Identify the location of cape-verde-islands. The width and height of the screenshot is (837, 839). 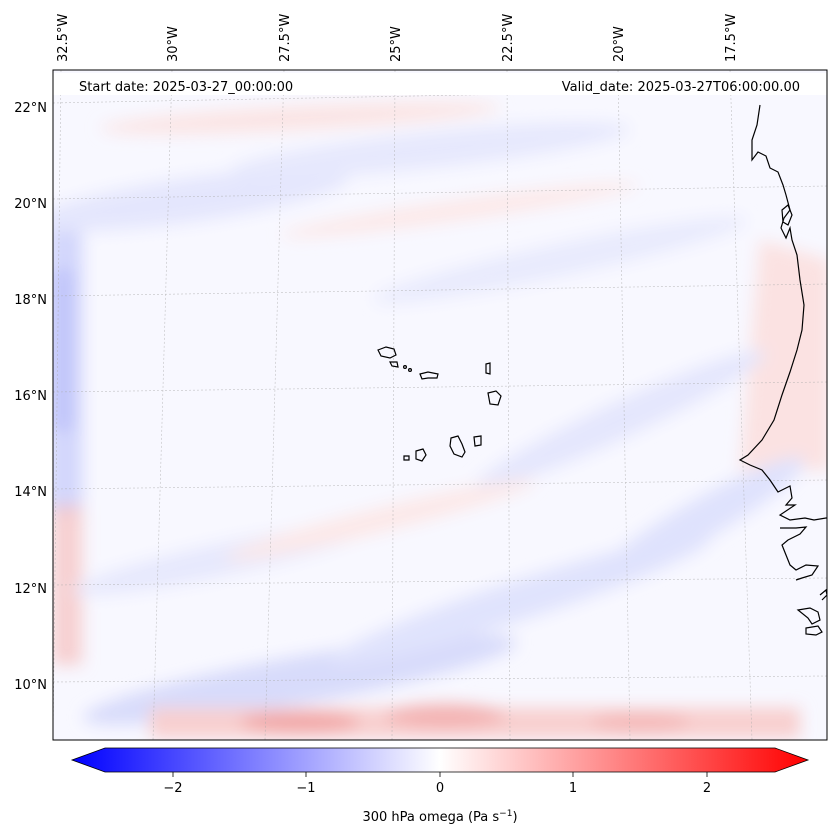
(439, 404).